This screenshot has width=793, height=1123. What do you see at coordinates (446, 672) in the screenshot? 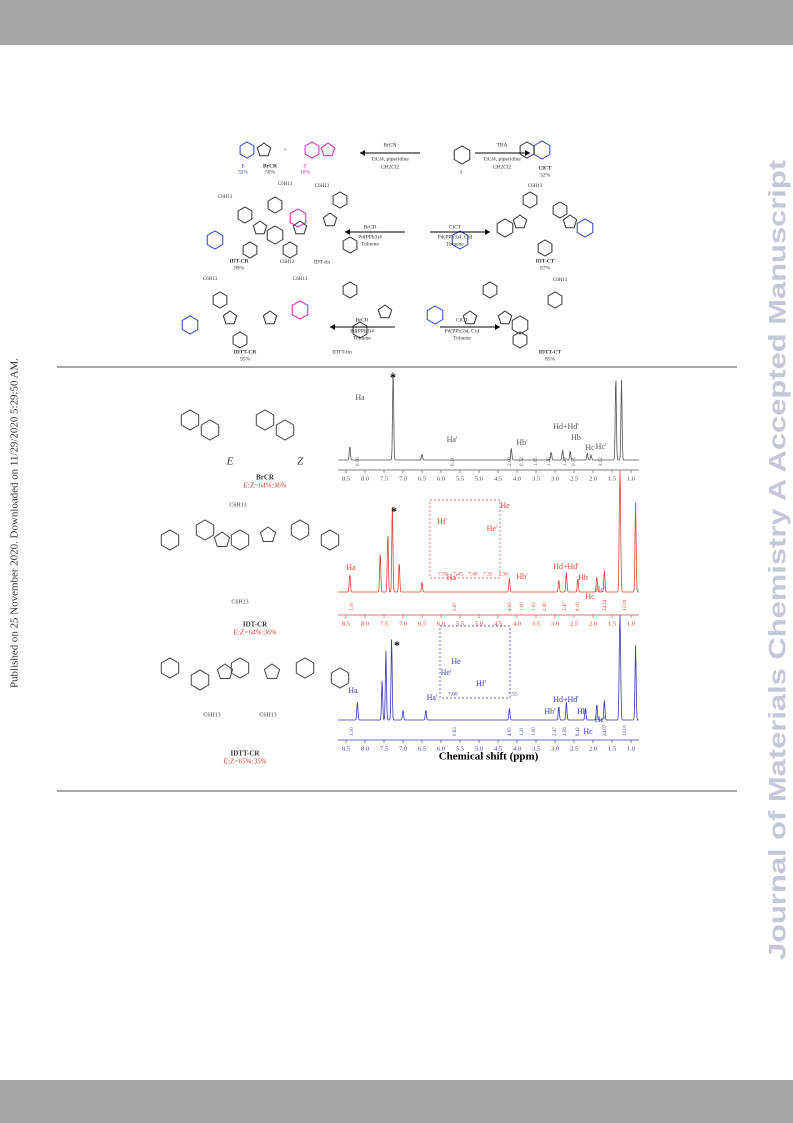
I see `peak-label: He'` at bounding box center [446, 672].